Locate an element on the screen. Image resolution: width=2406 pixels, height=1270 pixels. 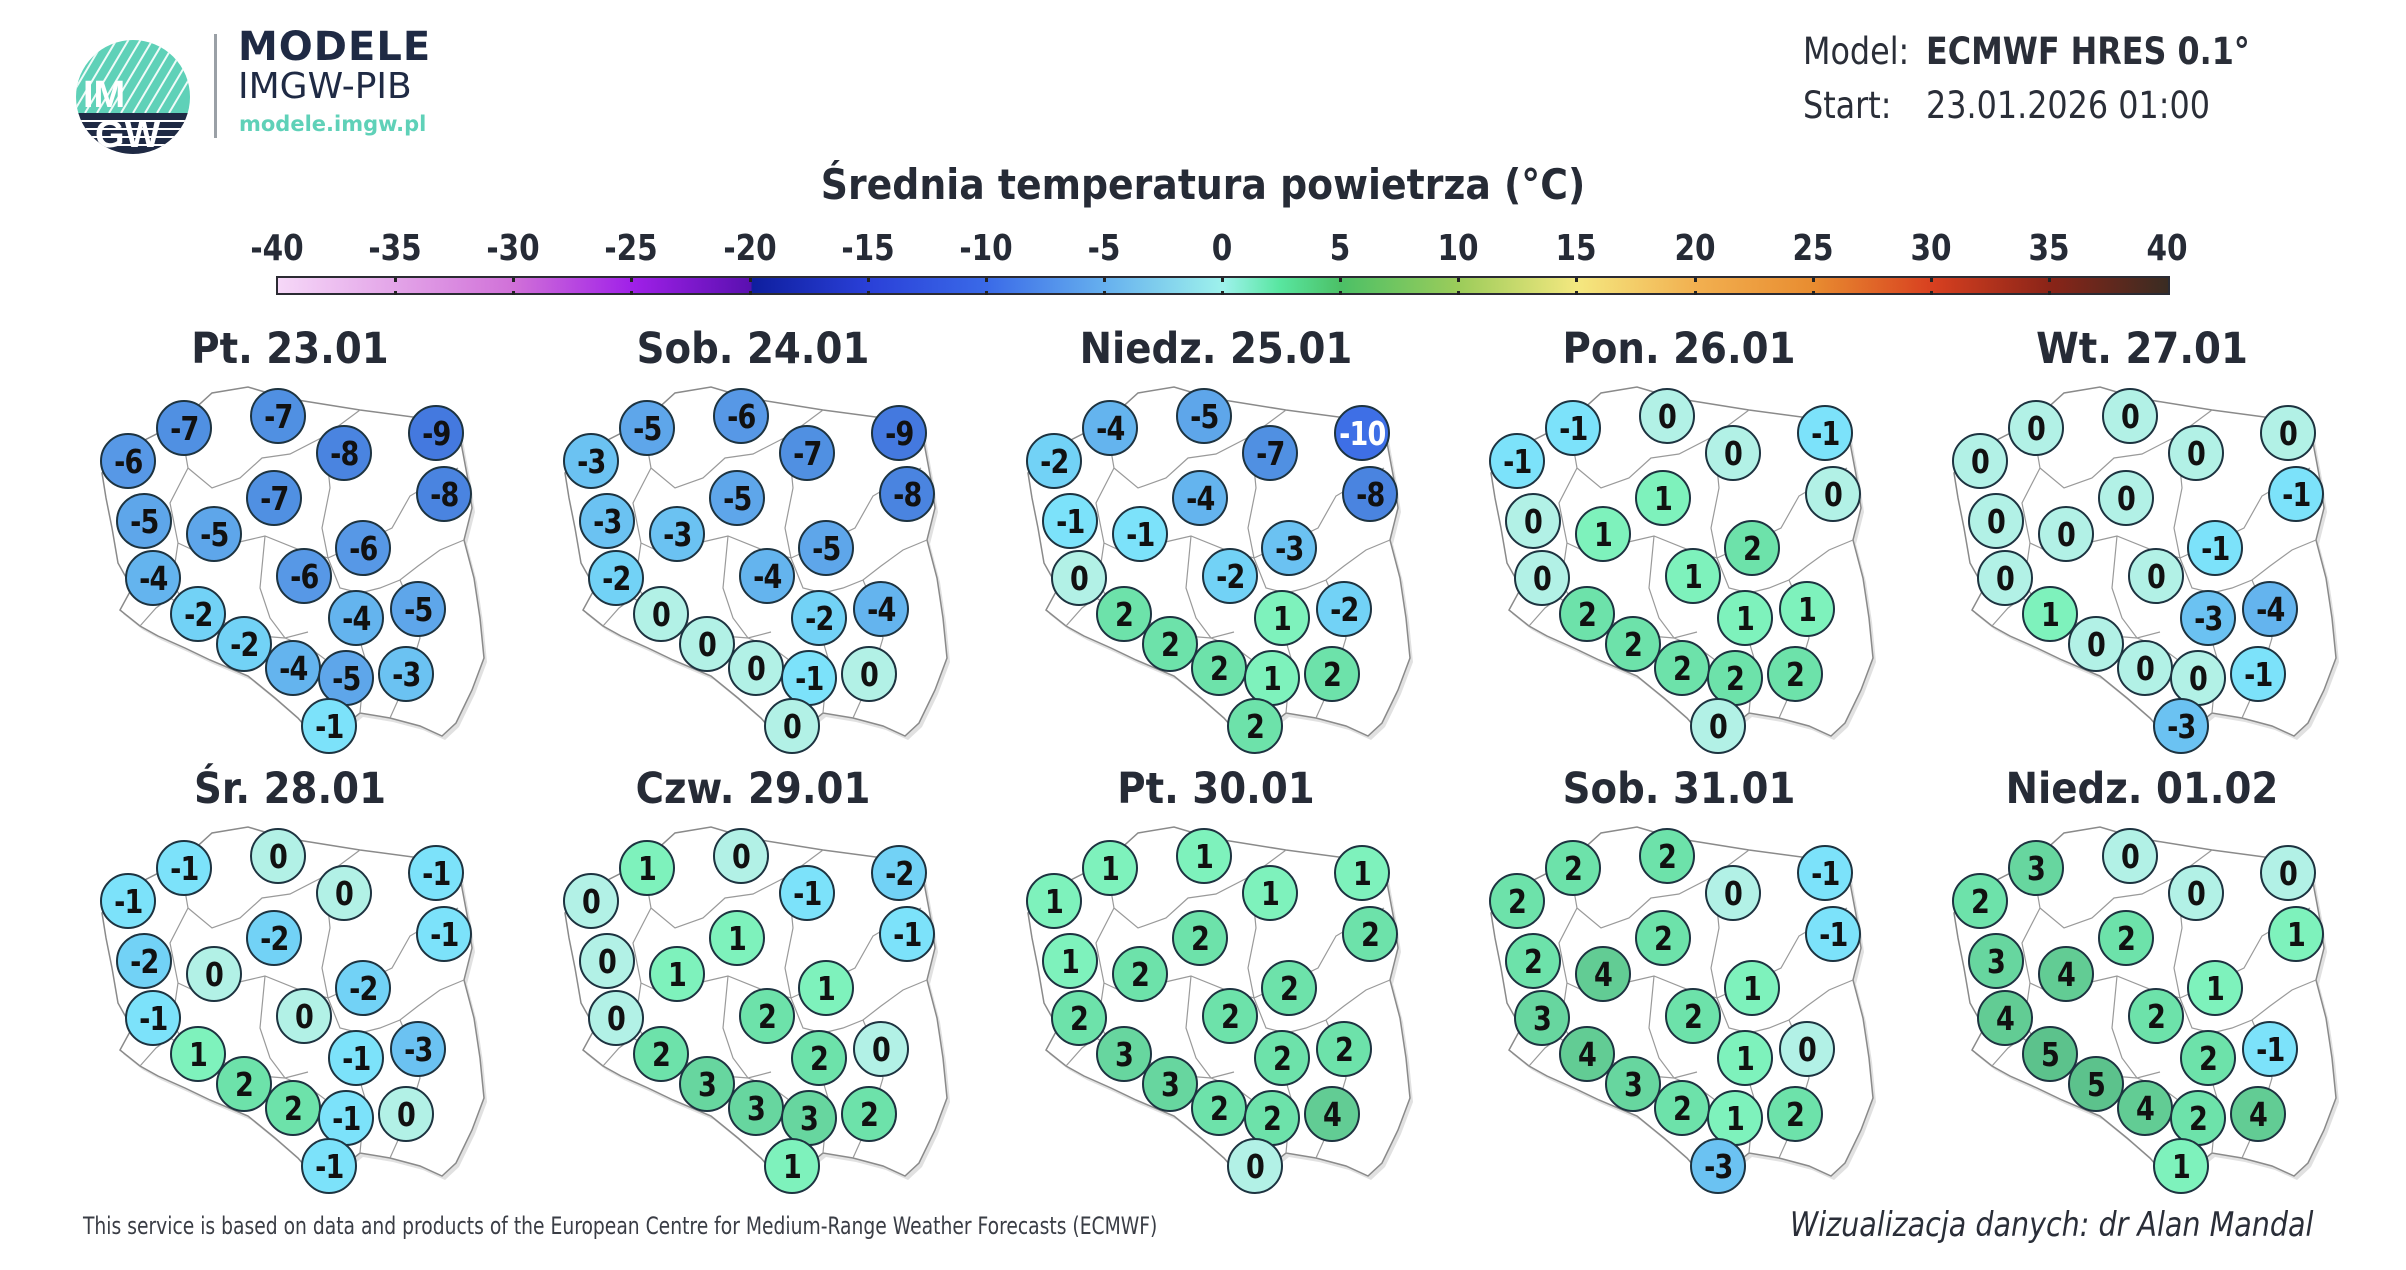
station-temp-marker: -9 is located at coordinates (899, 433).